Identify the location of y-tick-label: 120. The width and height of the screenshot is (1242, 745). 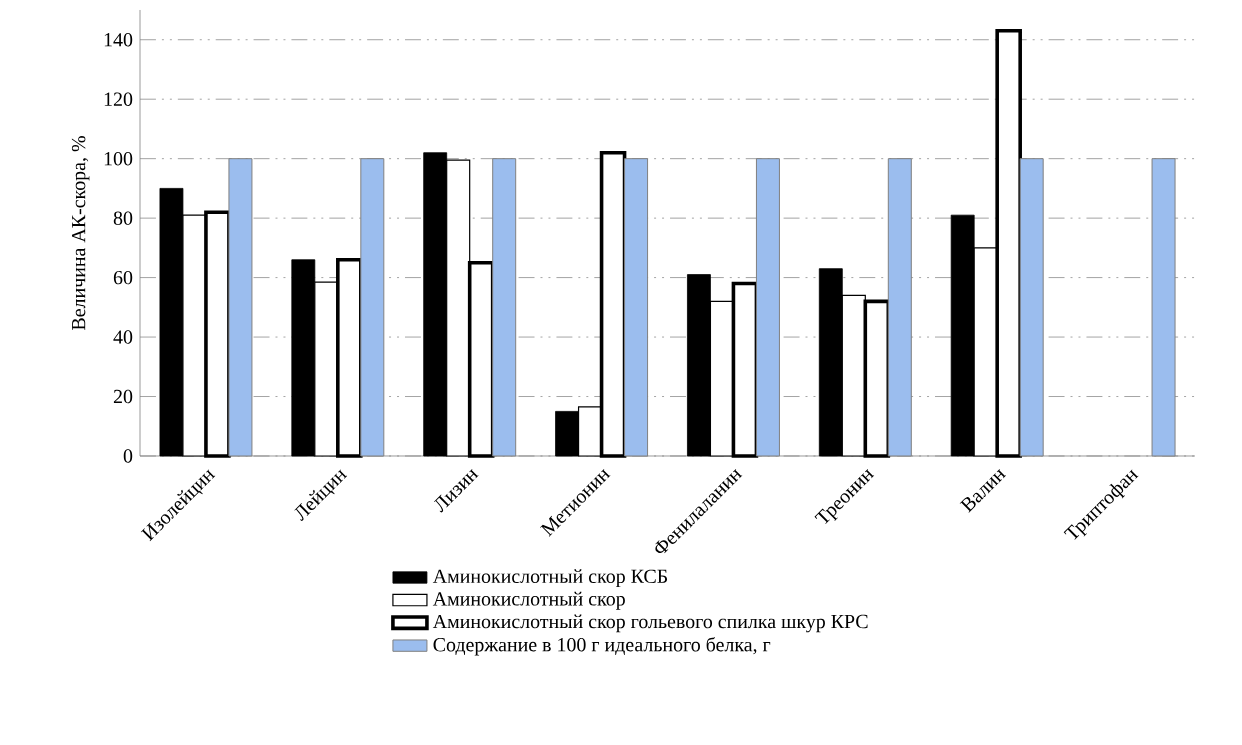
(118, 99).